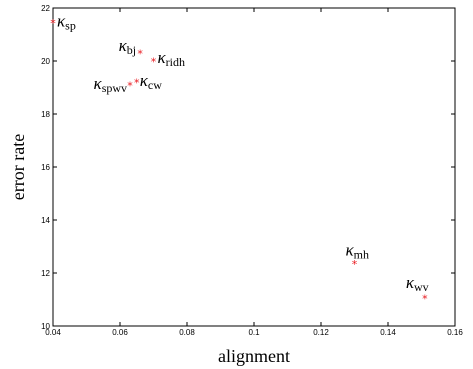  I want to click on y-tick-label: 22, so click(45, 8).